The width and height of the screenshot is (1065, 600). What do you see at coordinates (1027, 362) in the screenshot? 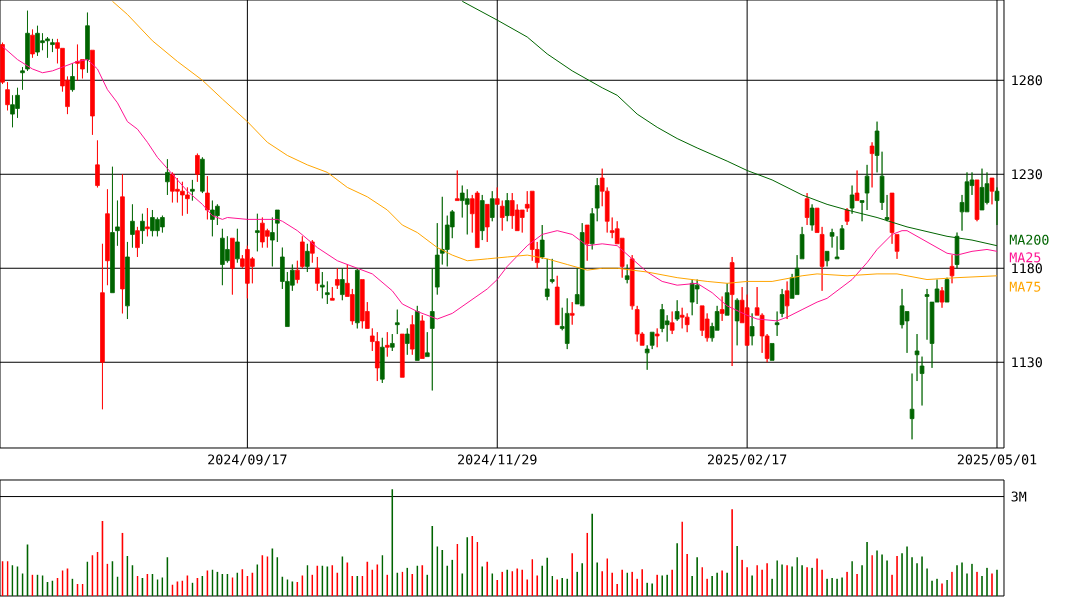
I see `y-tick-label: 1130` at bounding box center [1027, 362].